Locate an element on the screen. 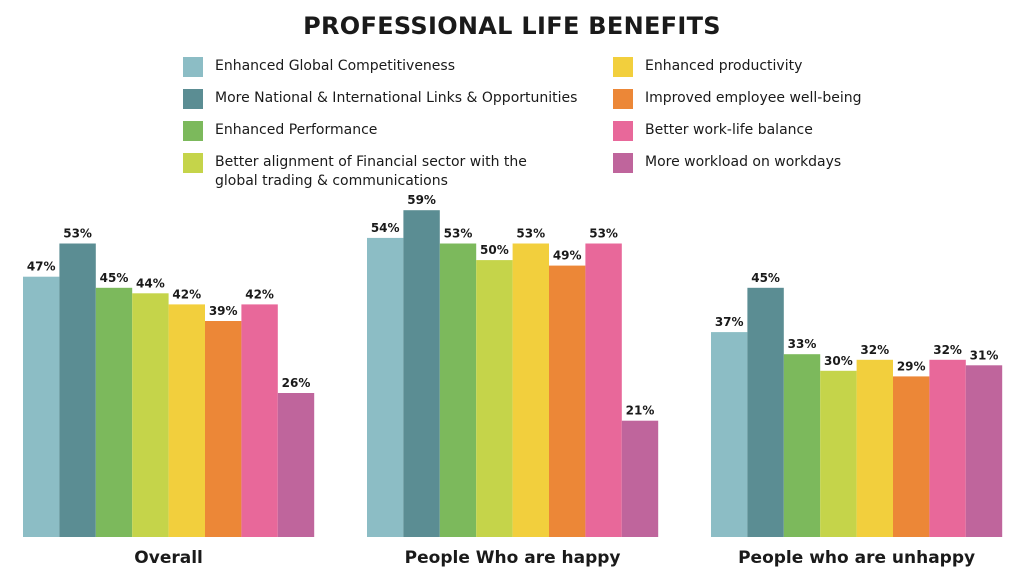 The image size is (1024, 587). bar-value-label: 54% is located at coordinates (385, 228).